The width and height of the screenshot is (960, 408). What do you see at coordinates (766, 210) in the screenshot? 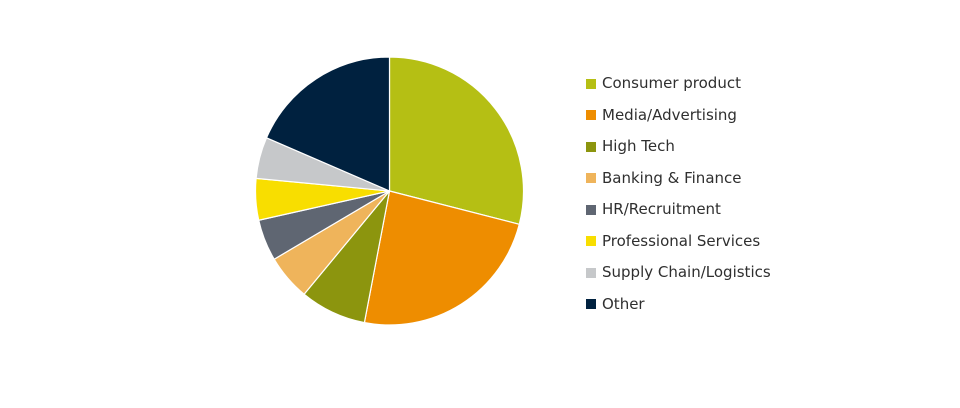
I see `legend-item-hr-recruitment: HR/Recruitment` at bounding box center [766, 210].